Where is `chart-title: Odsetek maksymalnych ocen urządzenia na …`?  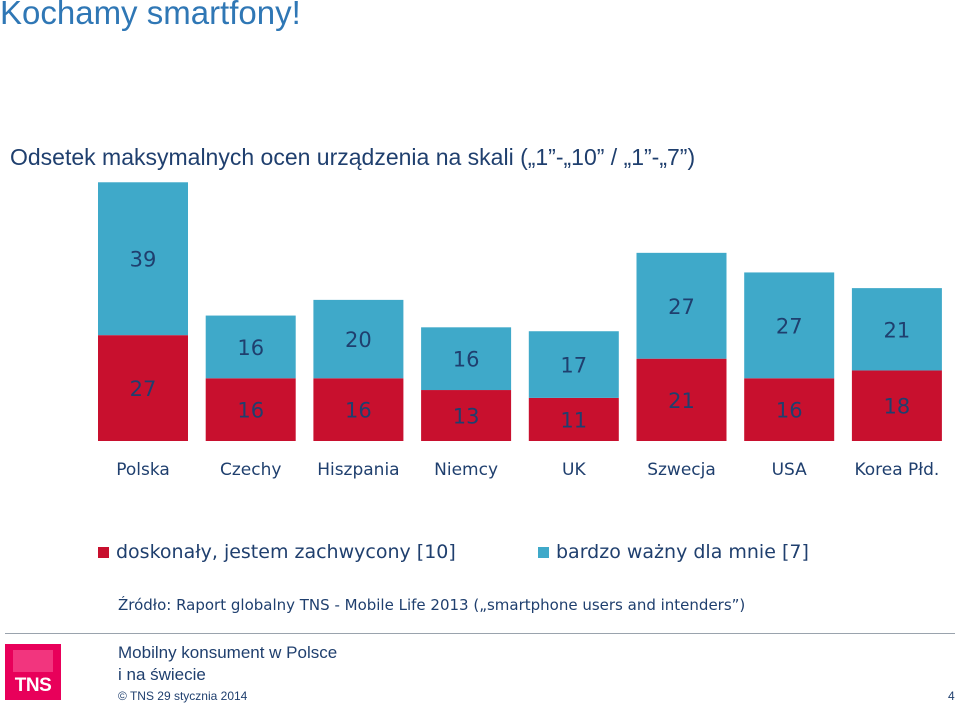 chart-title: Odsetek maksymalnych ocen urządzenia na … is located at coordinates (353, 157).